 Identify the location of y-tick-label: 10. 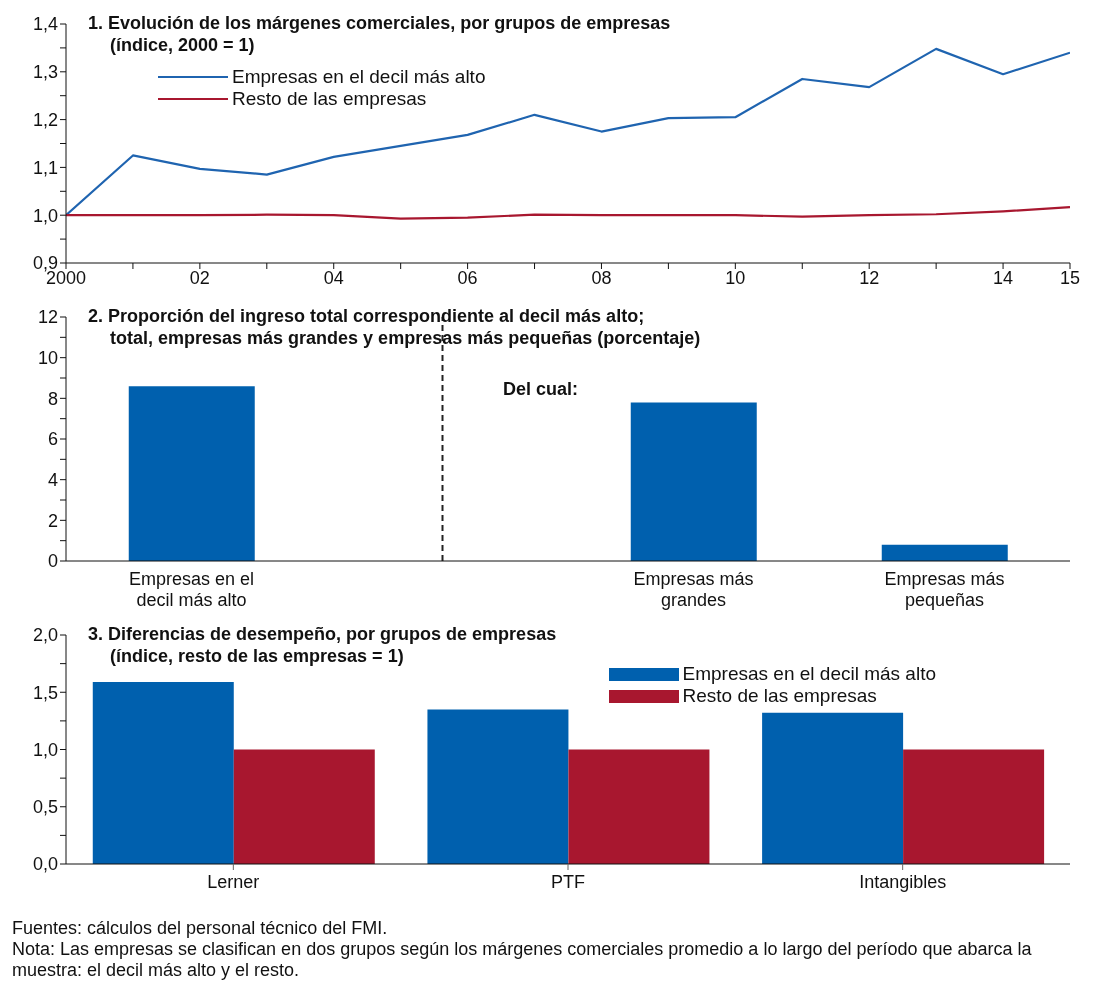
(47, 358).